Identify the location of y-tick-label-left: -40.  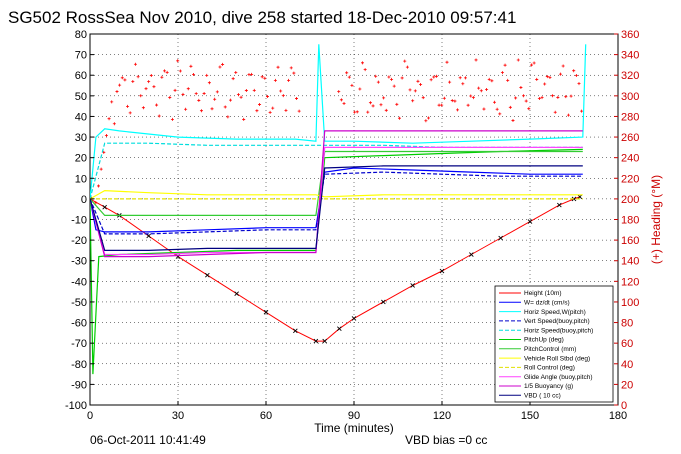
(79, 282).